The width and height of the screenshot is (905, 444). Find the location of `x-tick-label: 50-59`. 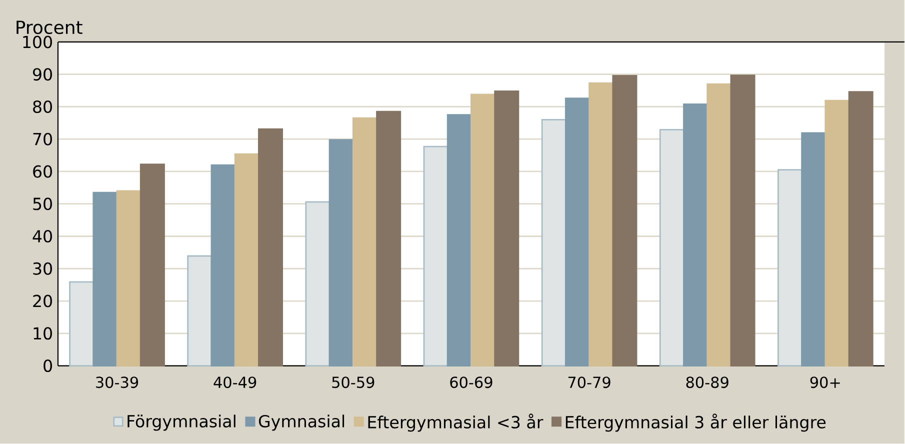

x-tick-label: 50-59 is located at coordinates (353, 382).